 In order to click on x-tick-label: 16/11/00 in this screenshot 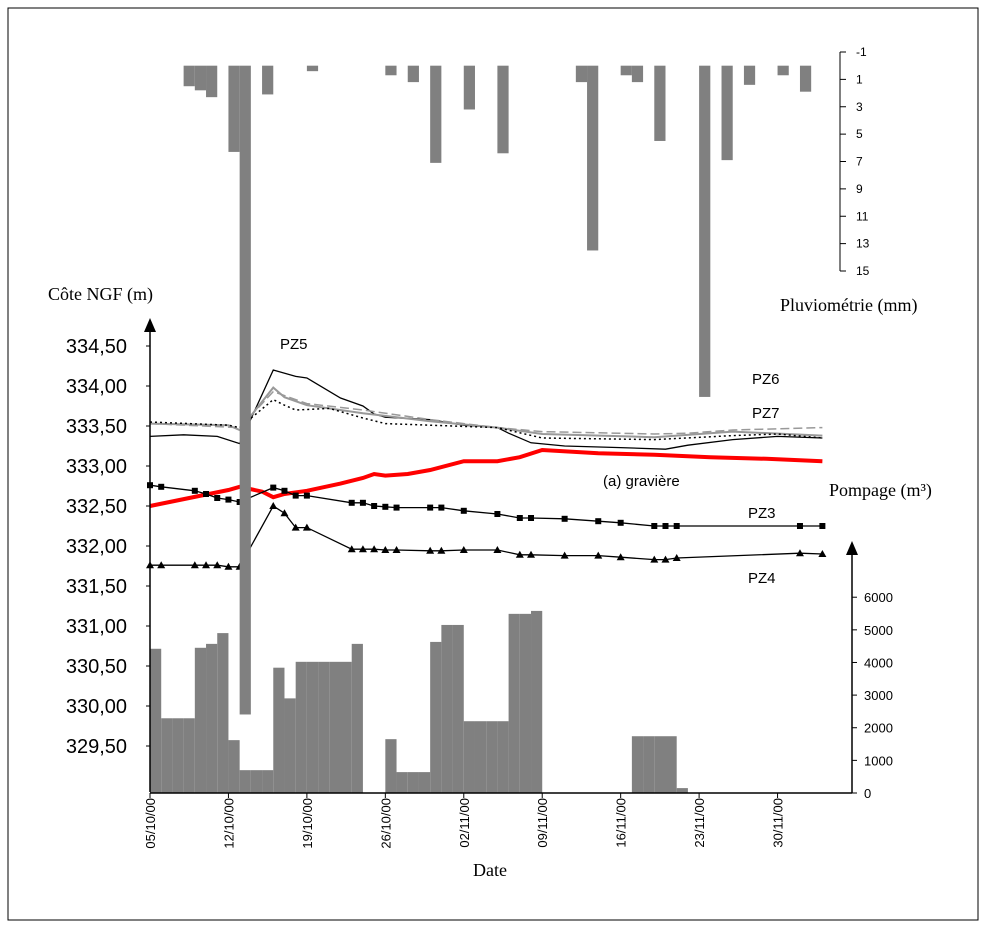, I will do `click(621, 823)`.